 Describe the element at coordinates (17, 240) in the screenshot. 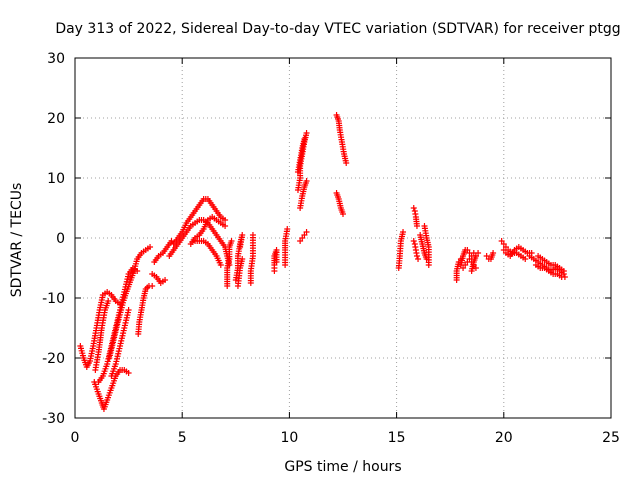

I see `y-axis-label: SDTVAR / TECUs` at that location.